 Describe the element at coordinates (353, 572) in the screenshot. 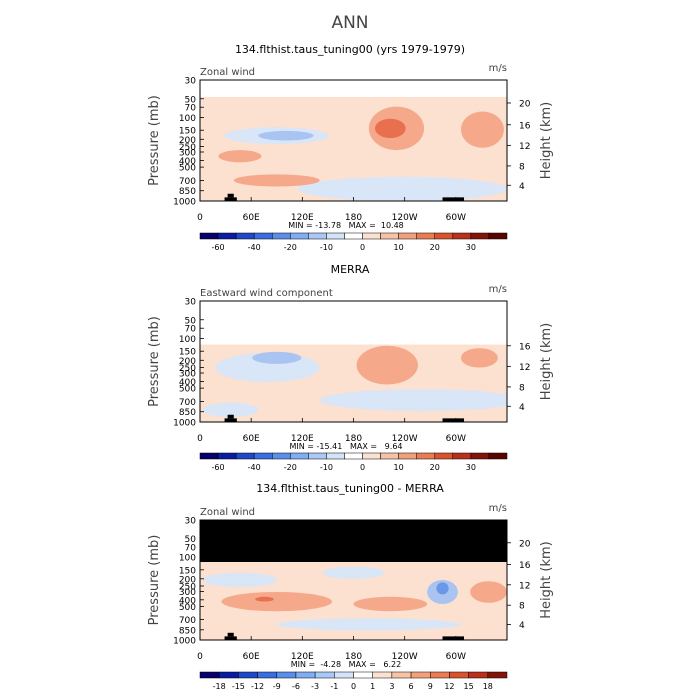

I see `contour-negative-center` at that location.